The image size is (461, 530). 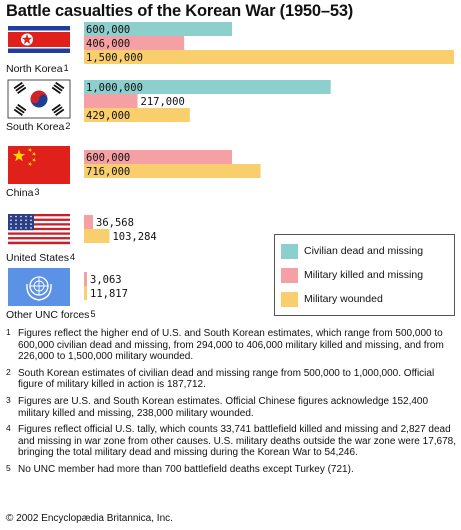 I want to click on bar-value-label: 406,000, so click(x=108, y=44).